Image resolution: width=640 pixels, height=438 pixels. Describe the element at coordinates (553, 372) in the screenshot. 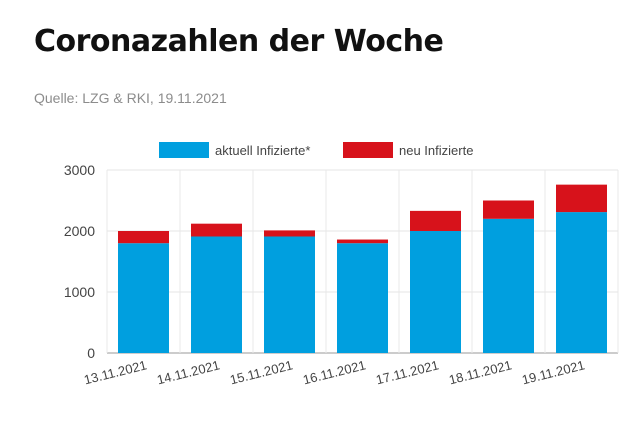

I see `x-tick-label: 19.11.2021` at that location.